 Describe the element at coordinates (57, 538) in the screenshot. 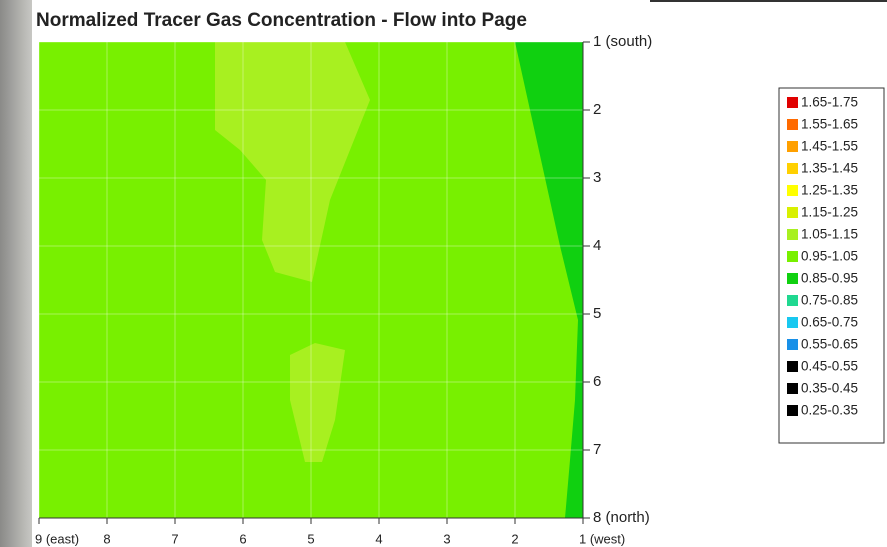

I see `x-tick-label: 9 (east)` at that location.